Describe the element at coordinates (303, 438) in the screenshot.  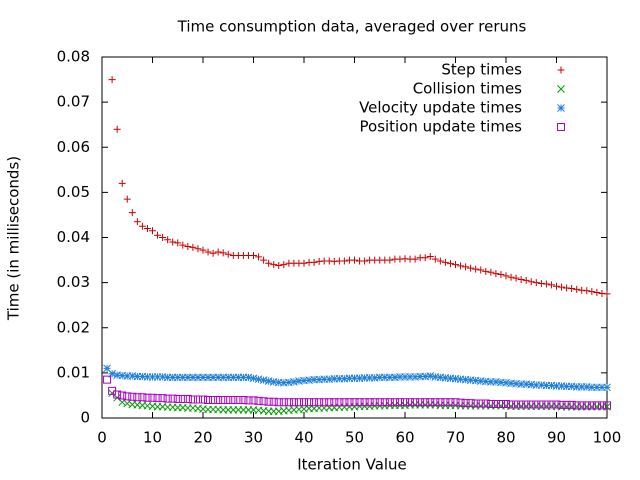
I see `x-tick-label: 40` at that location.